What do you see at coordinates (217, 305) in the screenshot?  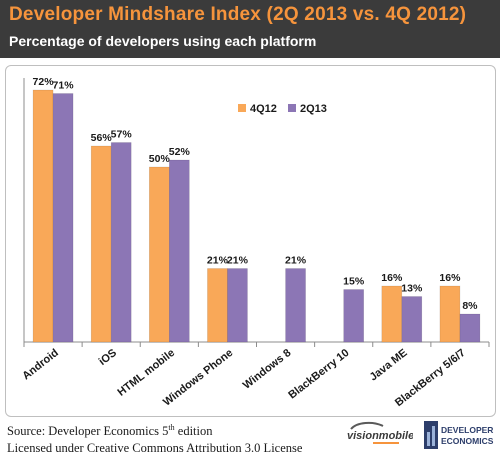 I see `bar-4q12-windows-phone` at bounding box center [217, 305].